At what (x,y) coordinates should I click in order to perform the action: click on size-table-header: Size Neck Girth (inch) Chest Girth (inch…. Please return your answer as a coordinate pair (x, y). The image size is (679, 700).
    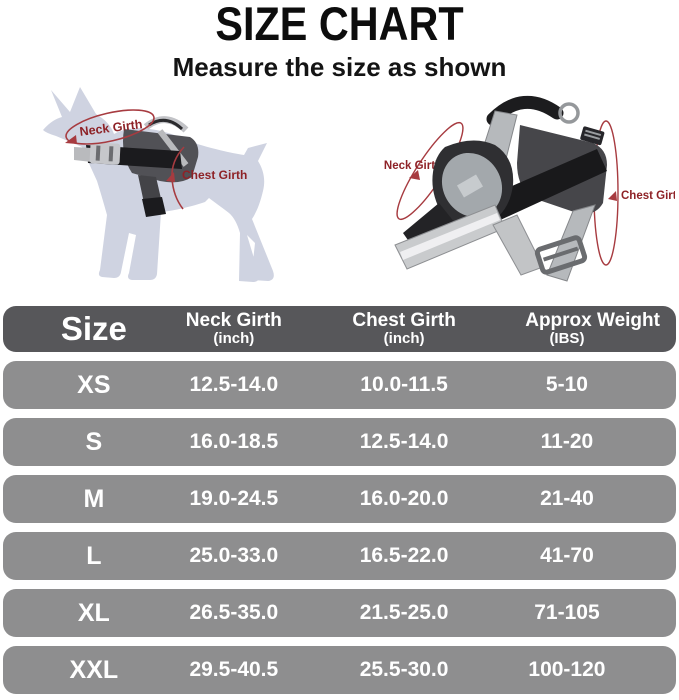
    Looking at the image, I should click on (339, 329).